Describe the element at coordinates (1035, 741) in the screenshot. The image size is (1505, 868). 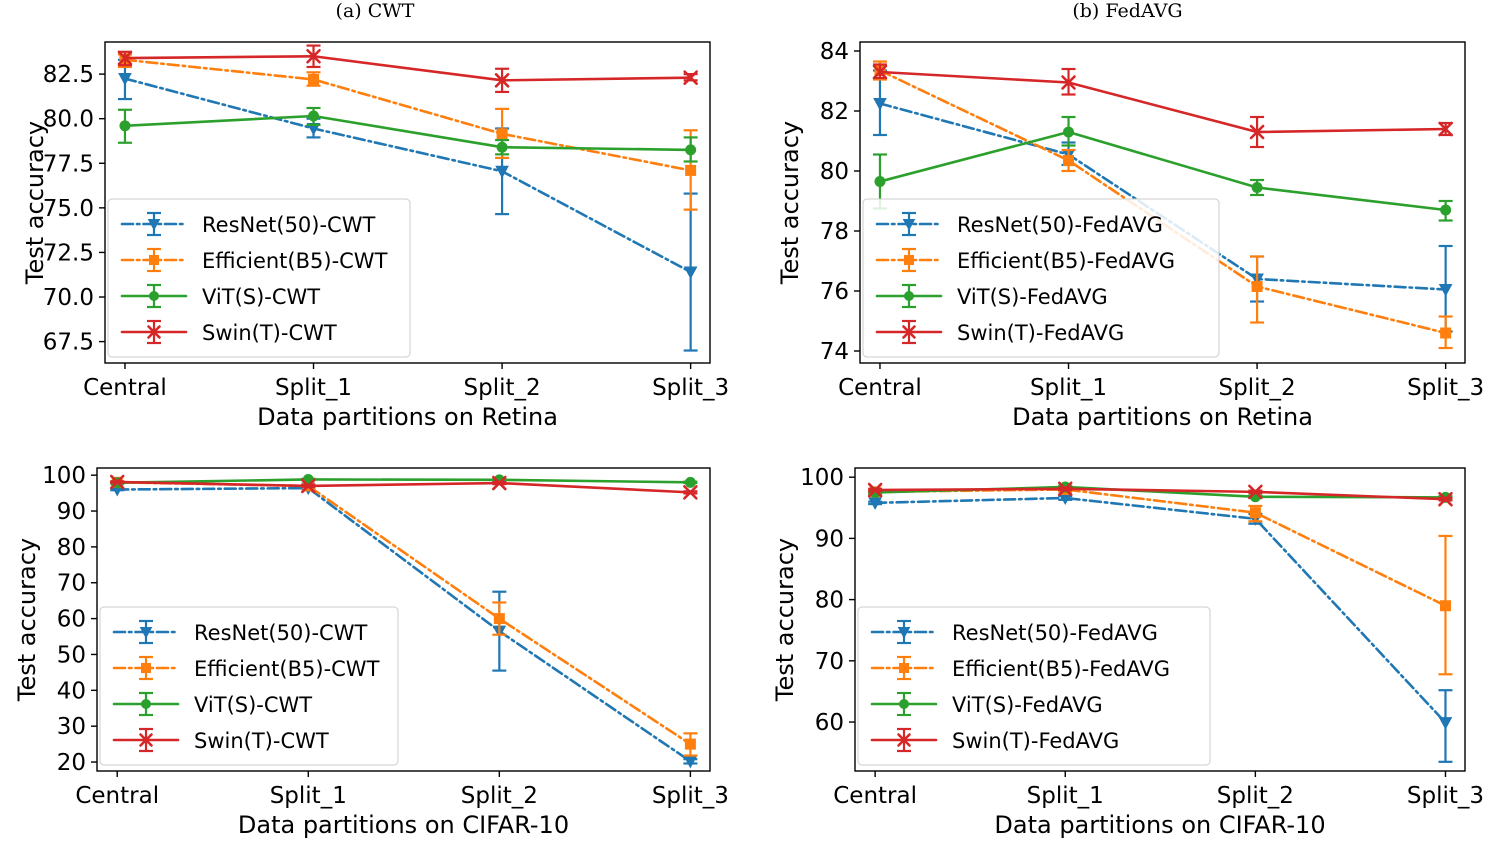
I see `legend-entry-label: Swin(T)-FedAVG` at that location.